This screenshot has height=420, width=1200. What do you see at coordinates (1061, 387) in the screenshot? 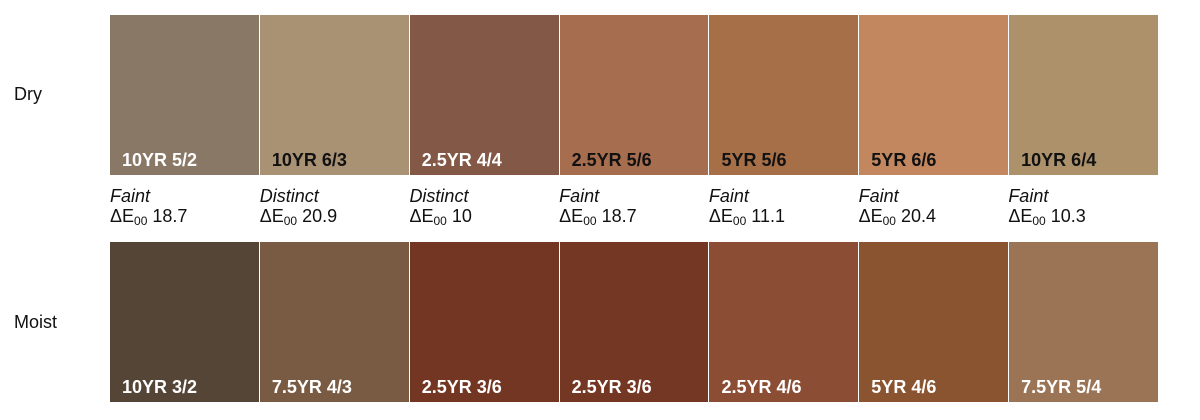
I see `moist-chip-code: 7.5YR 5/4` at bounding box center [1061, 387].